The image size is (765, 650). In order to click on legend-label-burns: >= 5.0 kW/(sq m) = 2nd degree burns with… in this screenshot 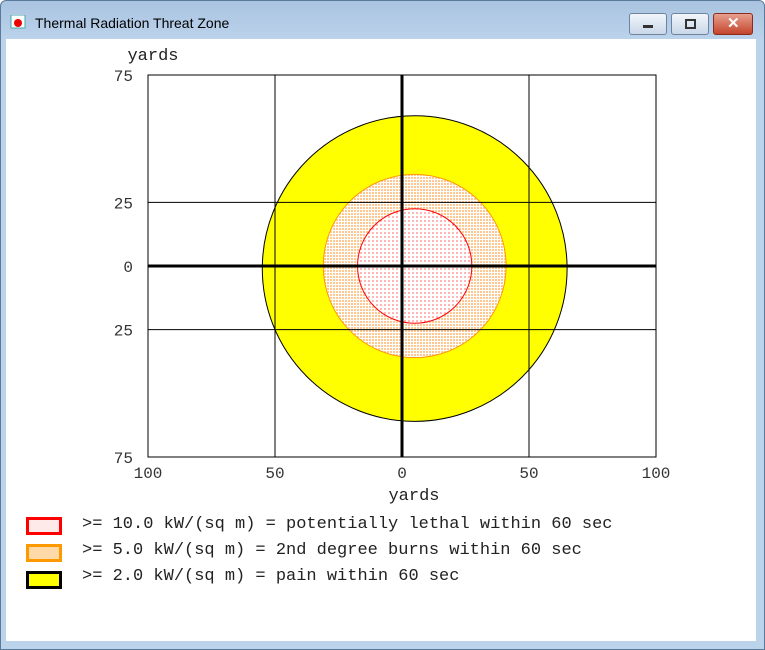, I will do `click(332, 550)`.